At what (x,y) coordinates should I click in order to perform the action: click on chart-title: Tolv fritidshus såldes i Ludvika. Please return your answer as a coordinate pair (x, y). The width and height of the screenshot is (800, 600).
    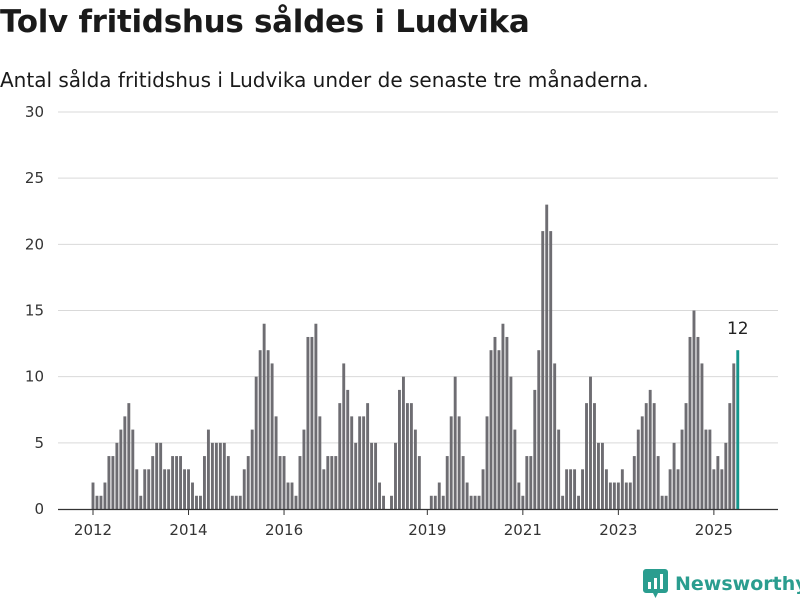
    Looking at the image, I should click on (265, 22).